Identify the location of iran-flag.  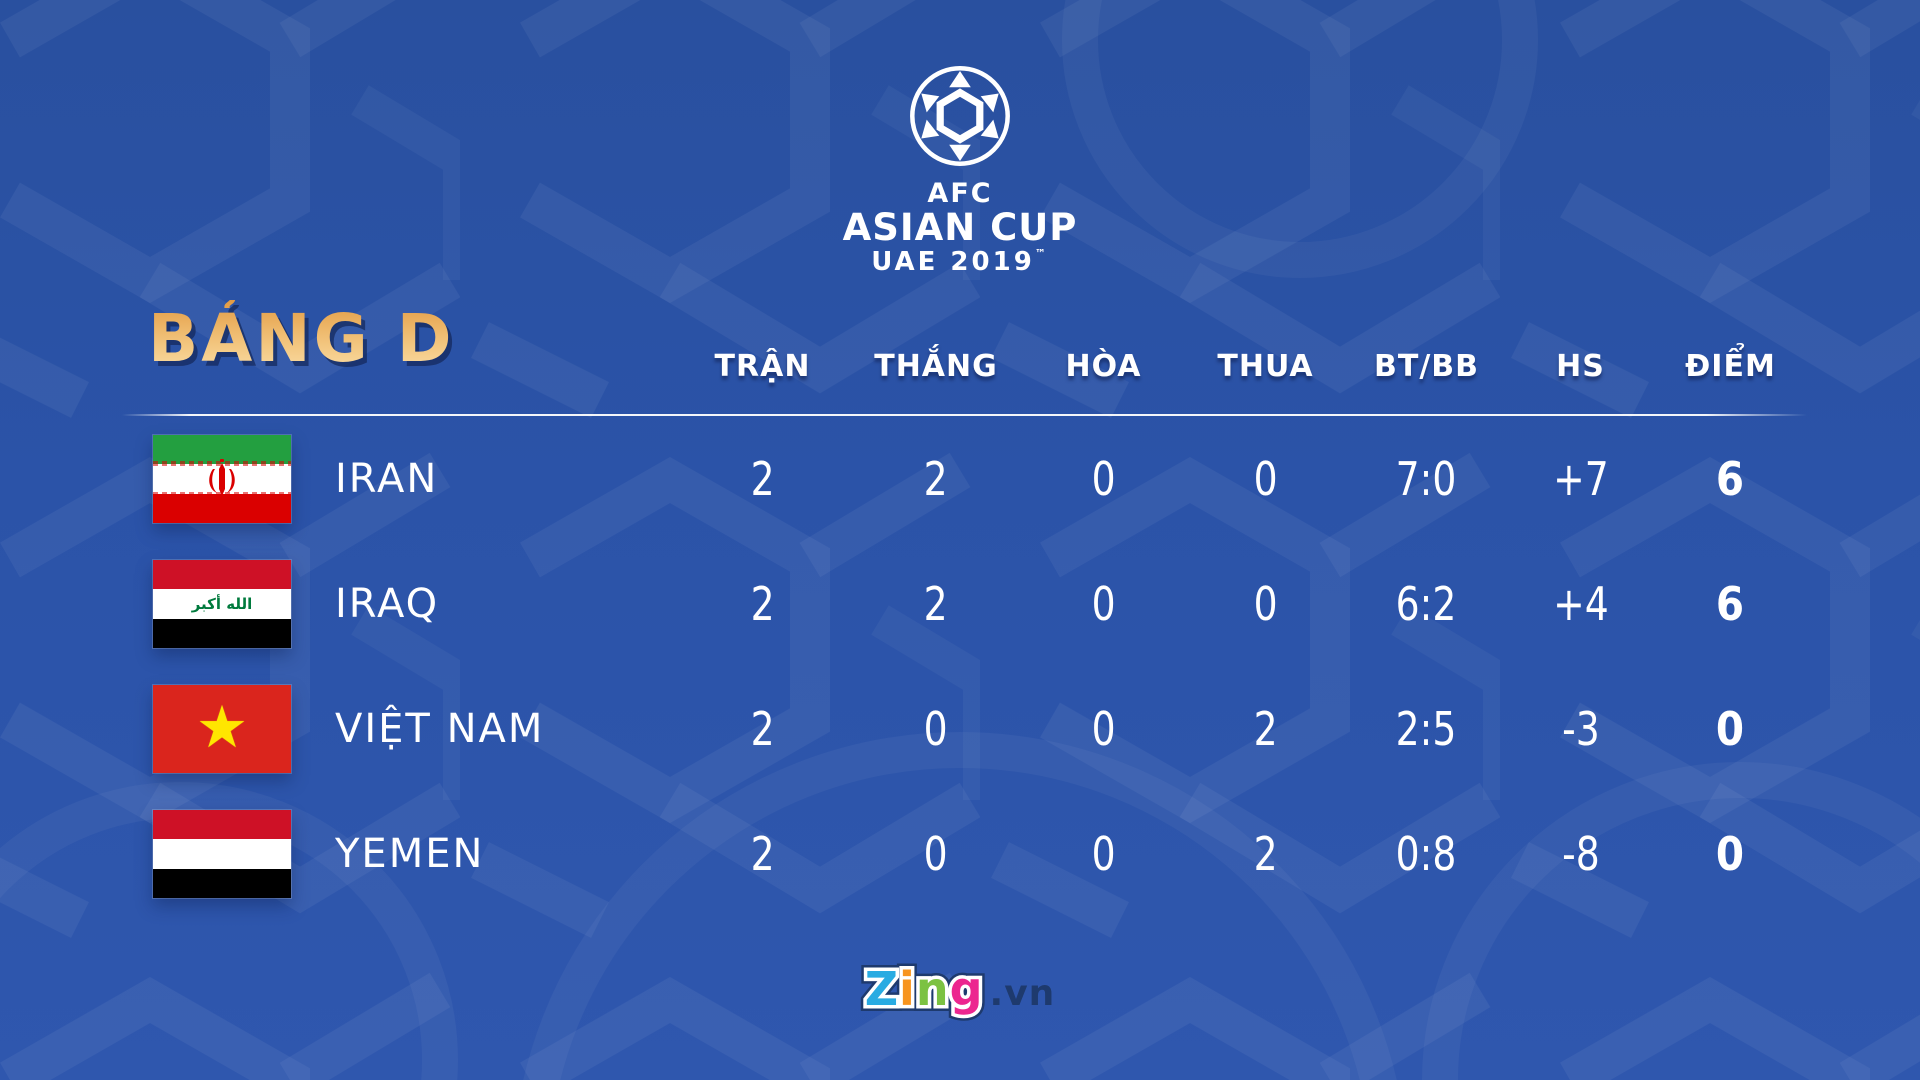
(222, 479).